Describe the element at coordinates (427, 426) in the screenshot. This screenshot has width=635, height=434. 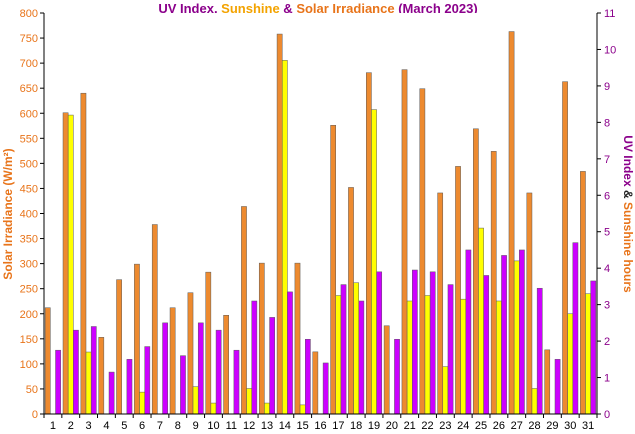
I see `x-tick-label: 22` at that location.